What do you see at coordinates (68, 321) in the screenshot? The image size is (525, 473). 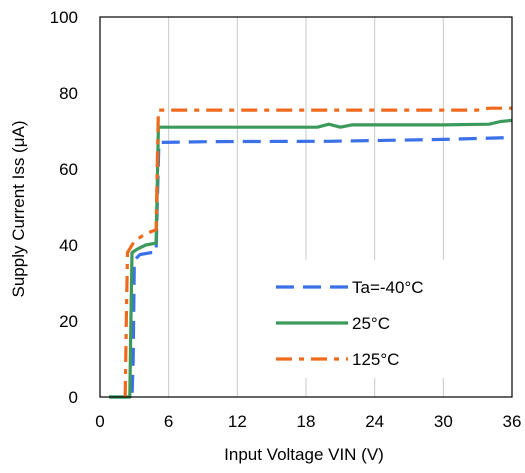 I see `y-tick-label: 20` at bounding box center [68, 321].